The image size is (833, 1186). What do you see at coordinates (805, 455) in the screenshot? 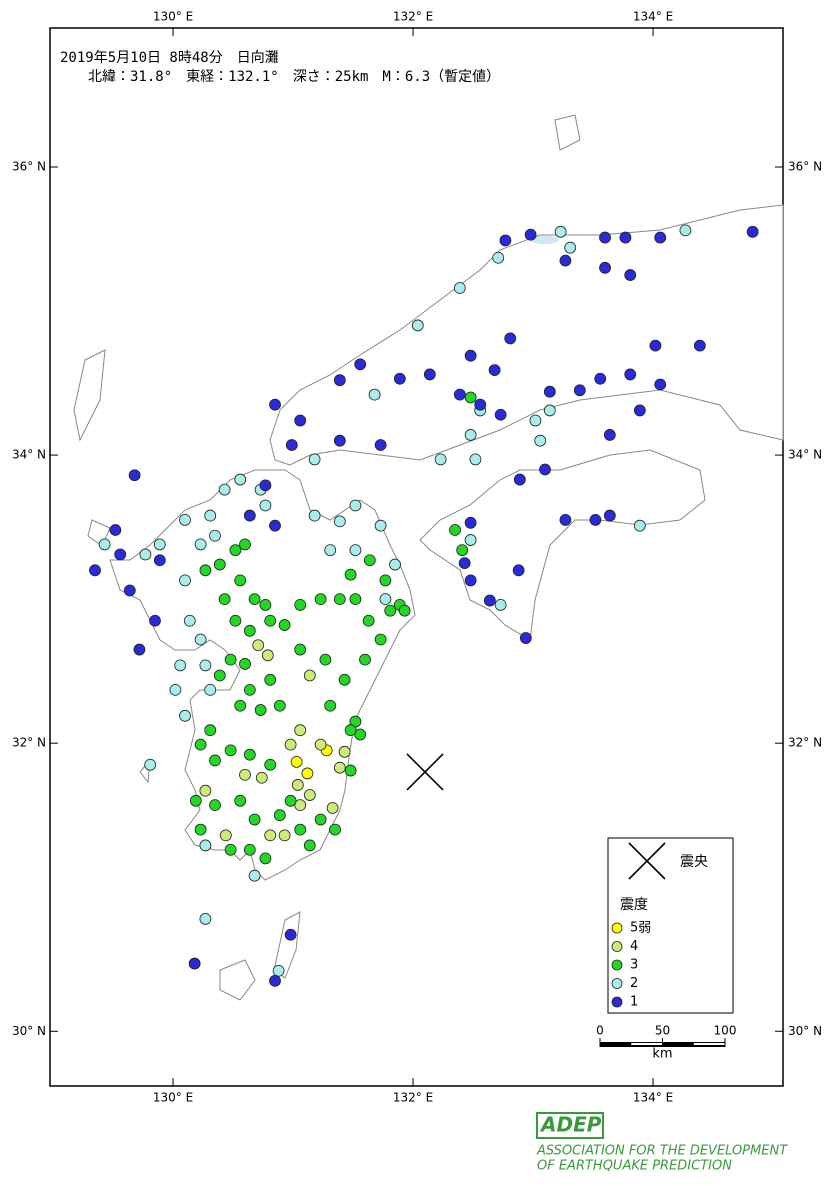
I see `y-tick-label: 34° N` at bounding box center [805, 455].